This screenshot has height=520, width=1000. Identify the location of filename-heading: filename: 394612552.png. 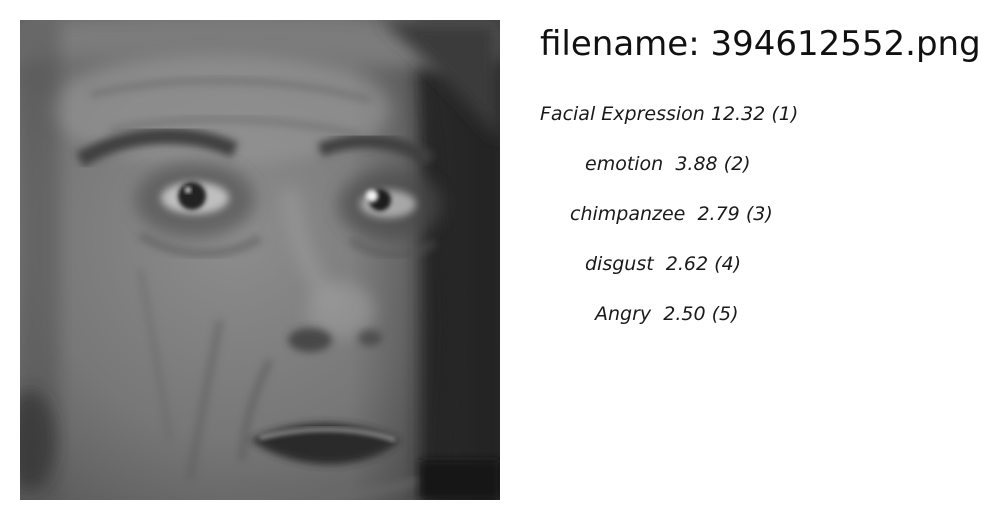
(760, 44).